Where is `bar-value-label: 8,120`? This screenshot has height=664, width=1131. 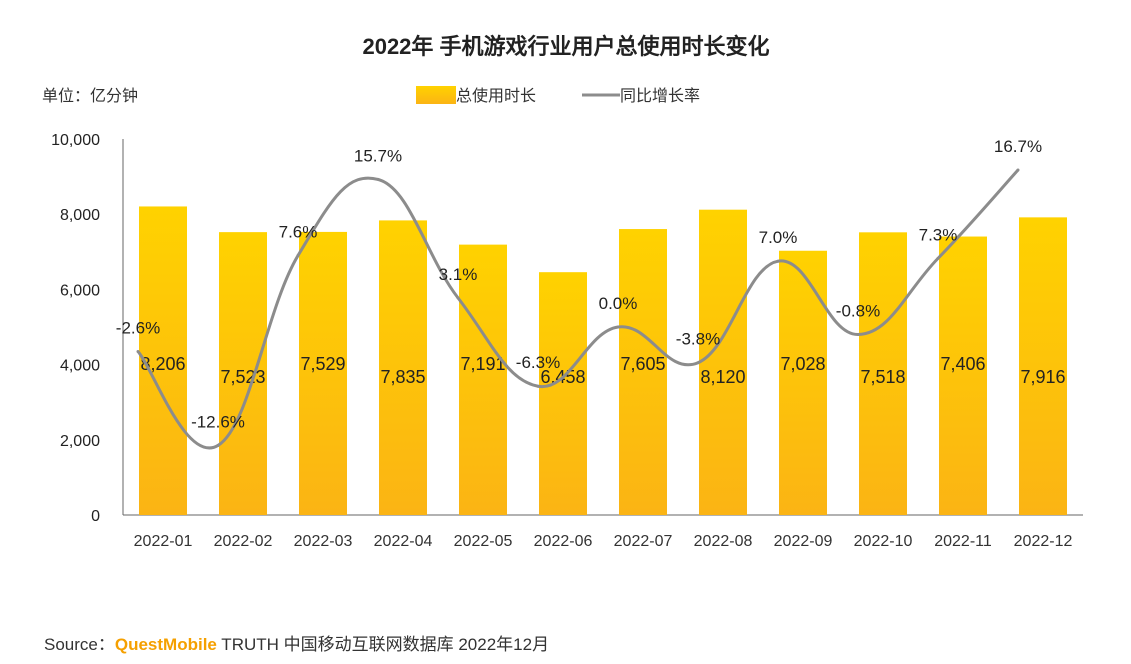 bar-value-label: 8,120 is located at coordinates (722, 377).